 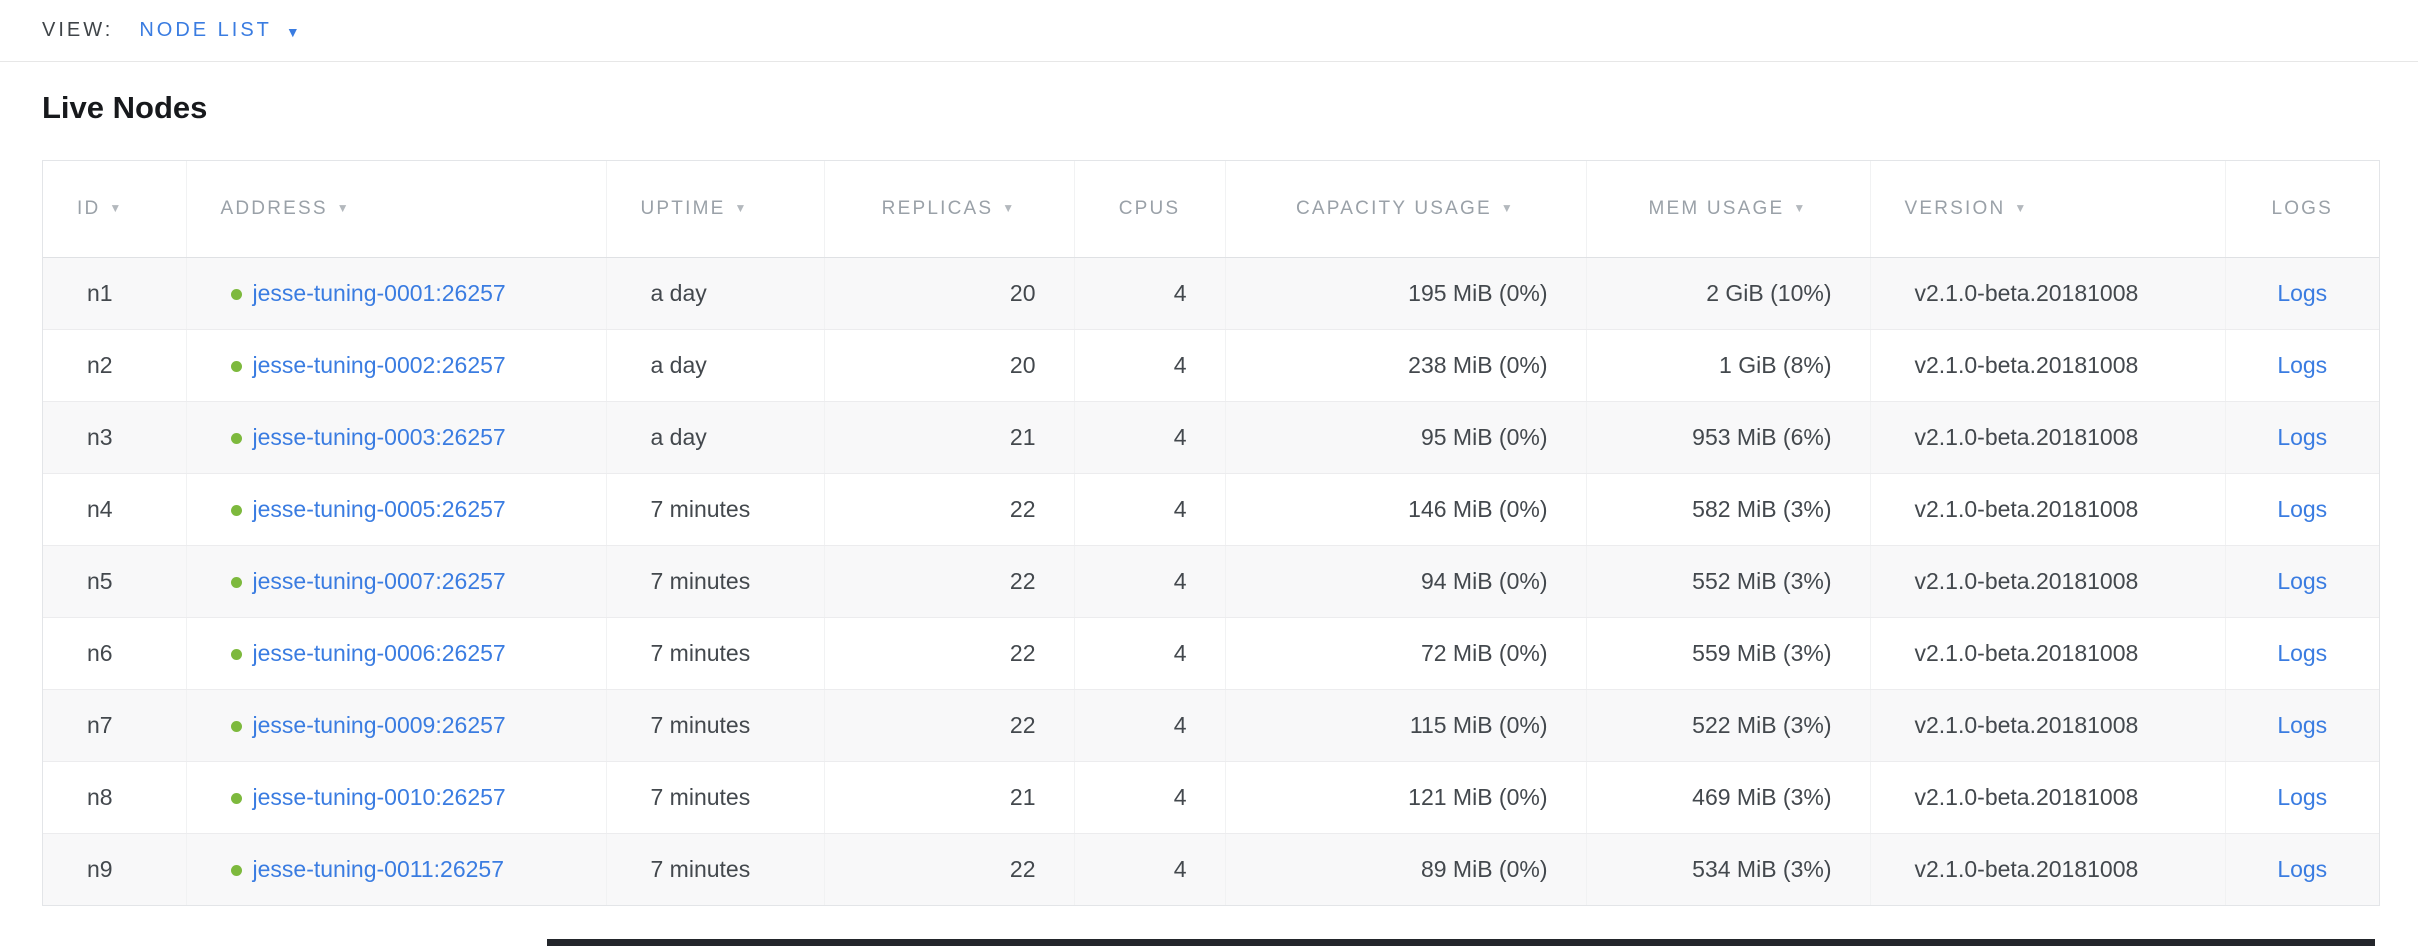 I want to click on column-header-address: ADDRESS ▼, so click(x=396, y=209).